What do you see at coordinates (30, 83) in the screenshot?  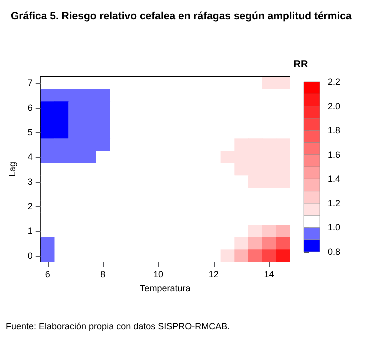 I see `y-tick-label: 7` at bounding box center [30, 83].